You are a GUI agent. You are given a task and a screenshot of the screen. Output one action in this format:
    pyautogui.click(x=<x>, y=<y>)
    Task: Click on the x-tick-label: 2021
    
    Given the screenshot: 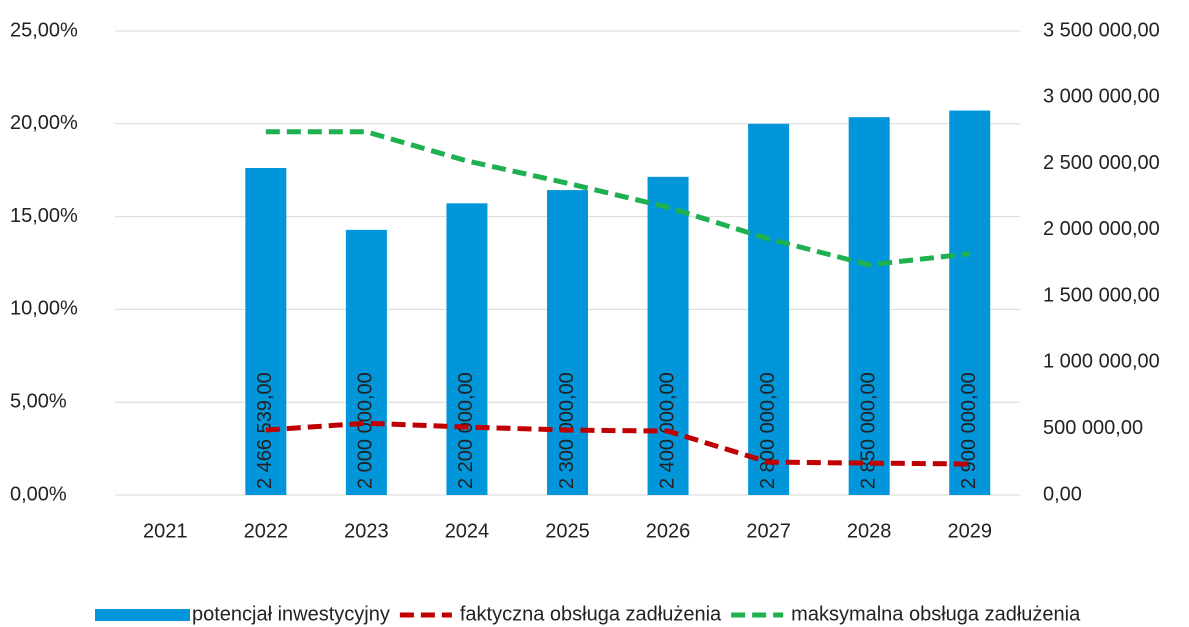 What is the action you would take?
    pyautogui.click(x=165, y=531)
    